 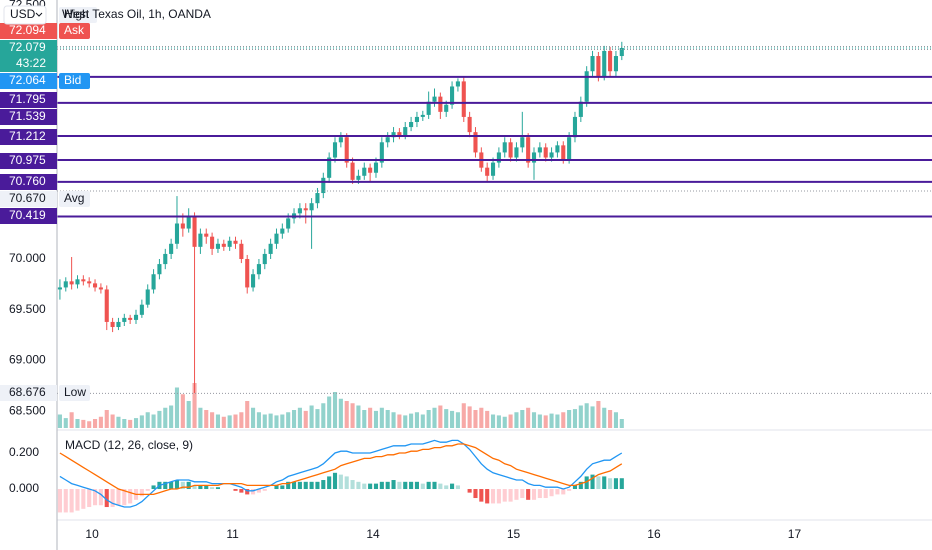 I want to click on marker-value: 70.670, so click(x=27, y=198).